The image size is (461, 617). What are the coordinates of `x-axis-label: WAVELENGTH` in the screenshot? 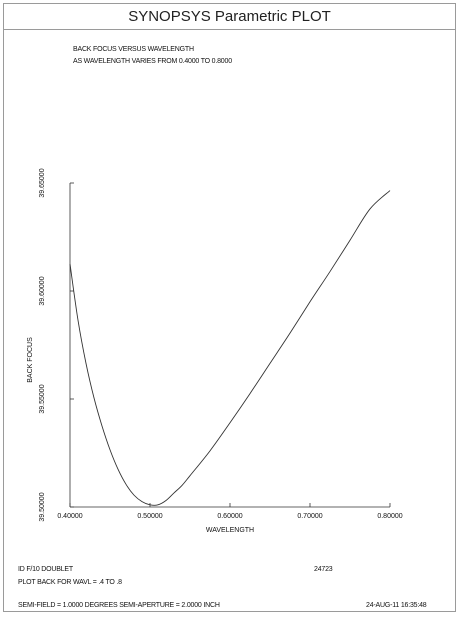 It's located at (230, 530).